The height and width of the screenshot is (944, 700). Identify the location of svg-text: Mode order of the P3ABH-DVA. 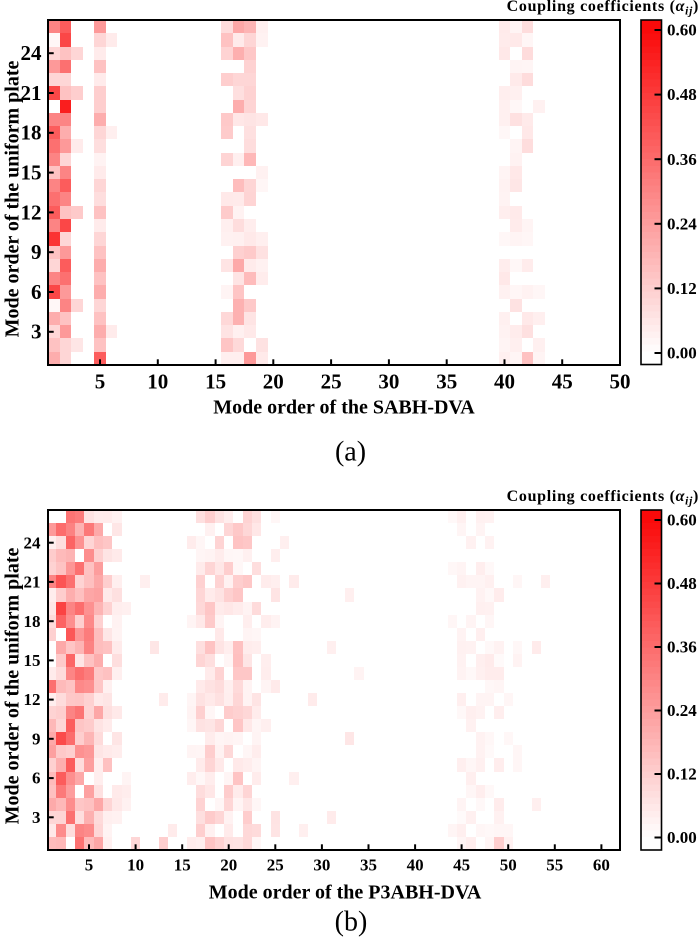
(345, 893).